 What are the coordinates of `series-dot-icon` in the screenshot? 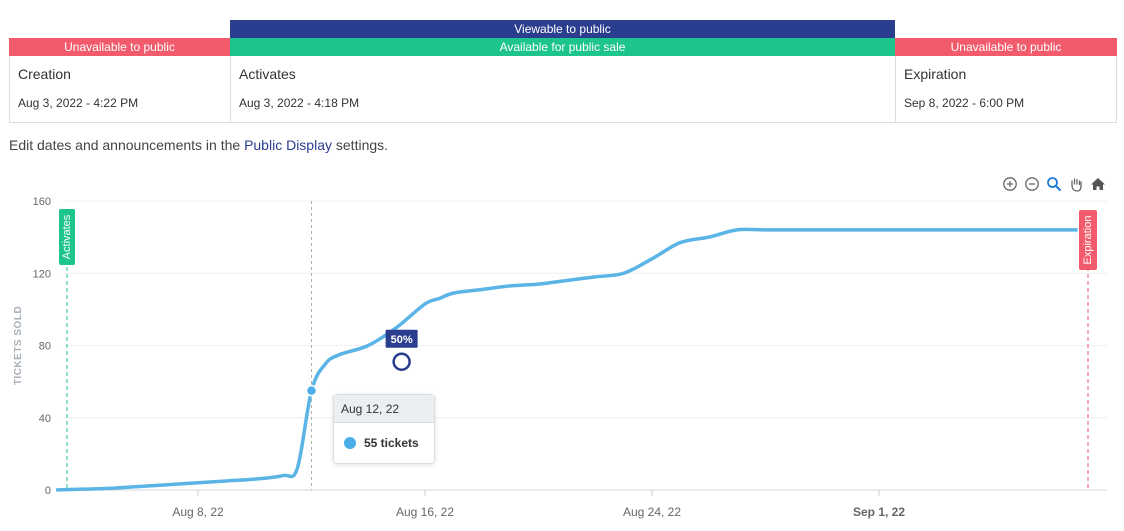 It's located at (350, 443).